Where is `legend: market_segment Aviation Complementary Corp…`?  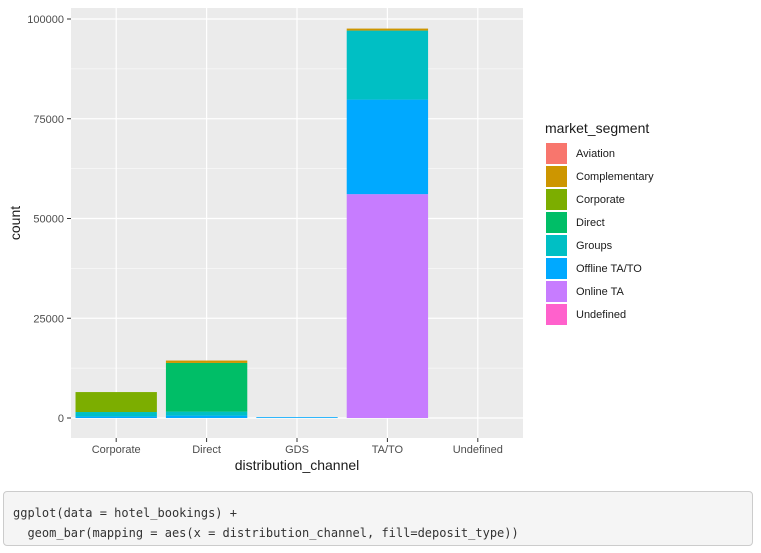
legend: market_segment Aviation Complementary Corp… is located at coordinates (599, 222).